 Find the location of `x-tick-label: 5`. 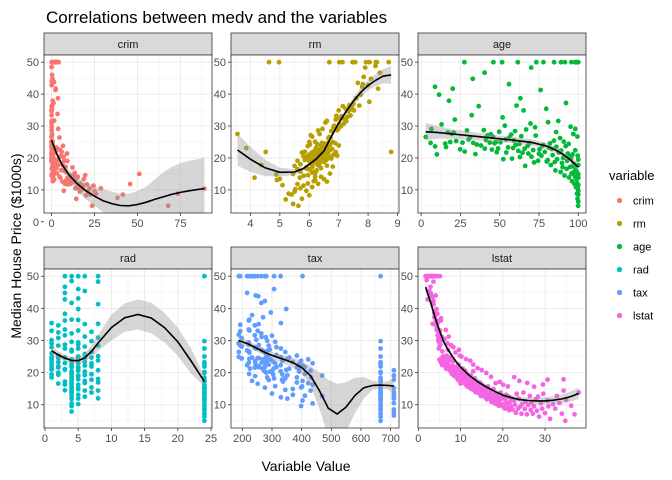

x-tick-label: 5 is located at coordinates (280, 224).